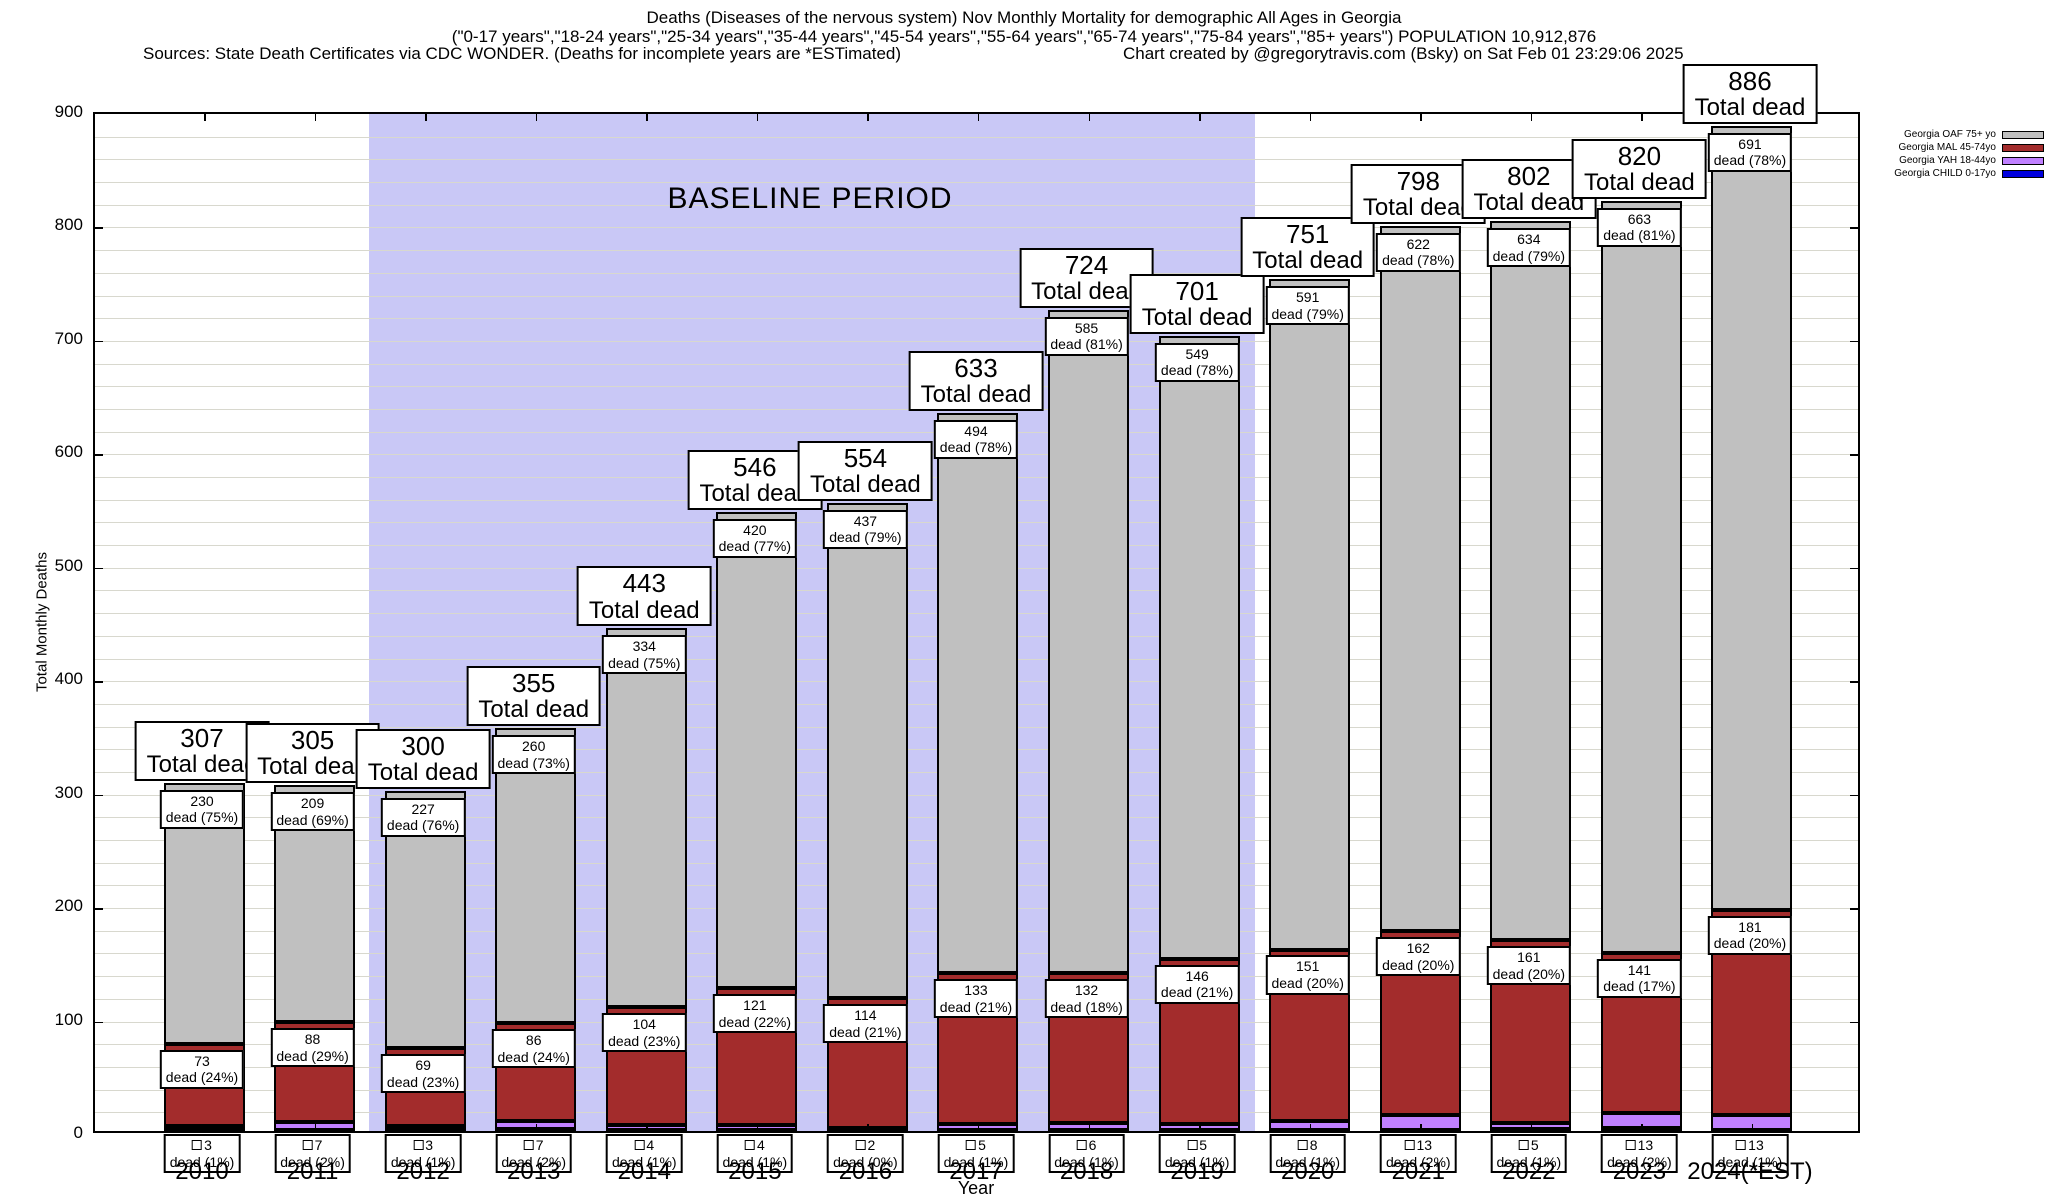  Describe the element at coordinates (202, 1069) in the screenshot. I see `mal-count-box: 73 dead (24%)` at that location.